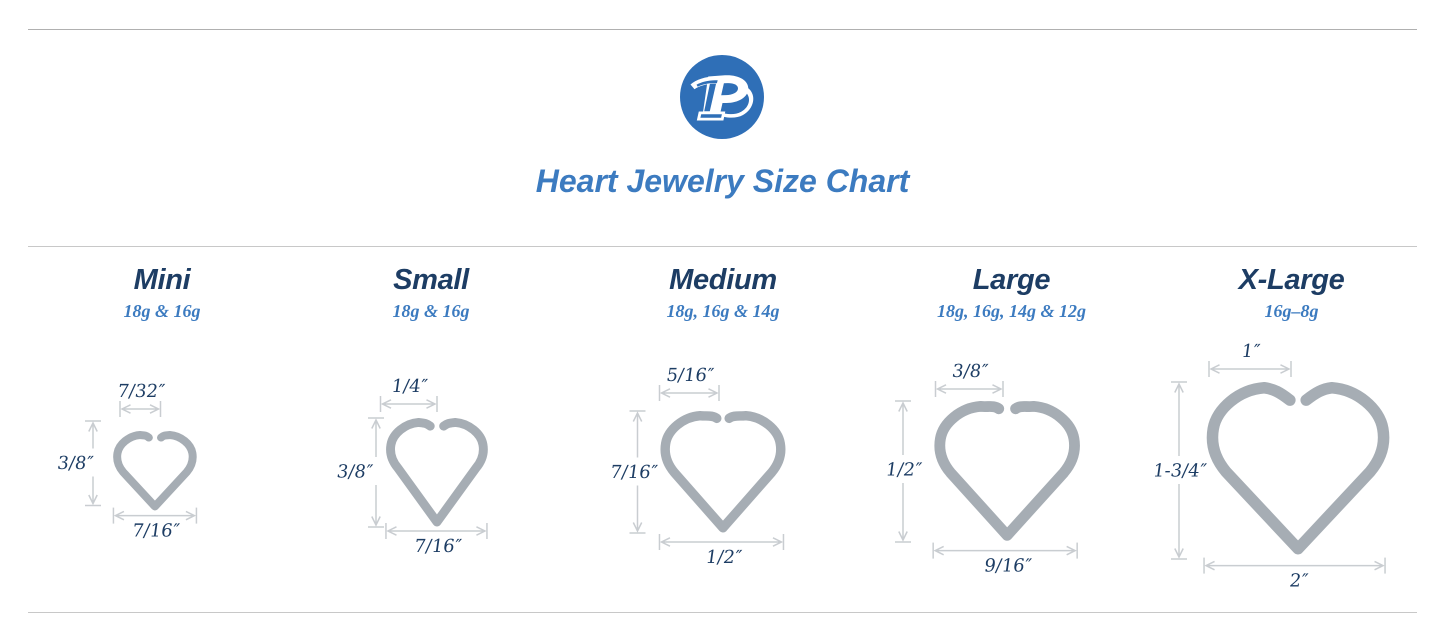 This screenshot has height=640, width=1445. What do you see at coordinates (707, 83) in the screenshot?
I see `logo-wing-stripe` at bounding box center [707, 83].